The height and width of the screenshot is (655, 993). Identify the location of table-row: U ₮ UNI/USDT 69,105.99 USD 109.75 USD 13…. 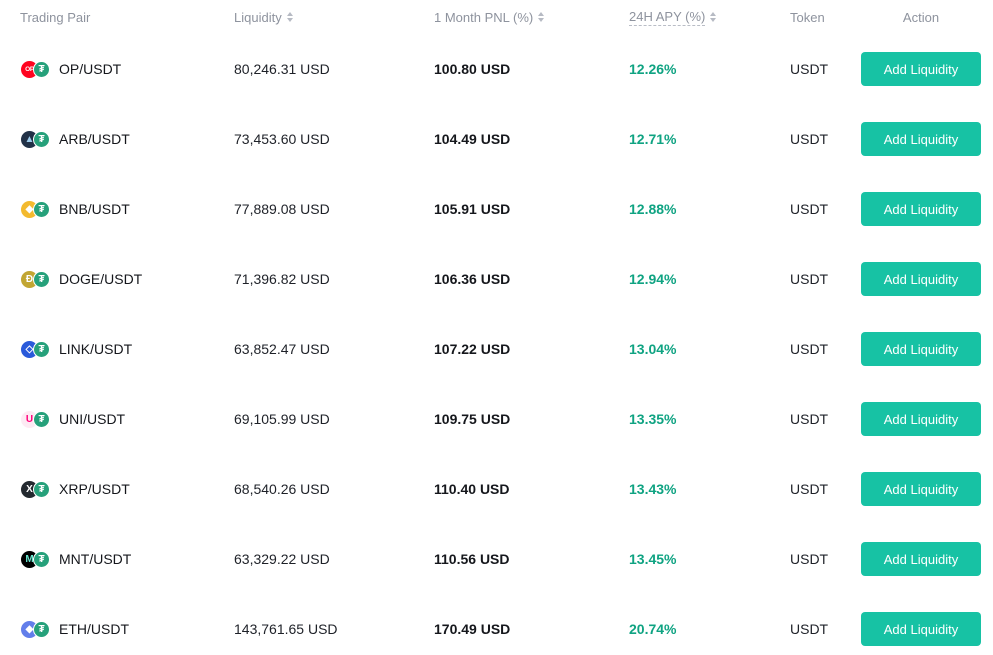
(496, 419).